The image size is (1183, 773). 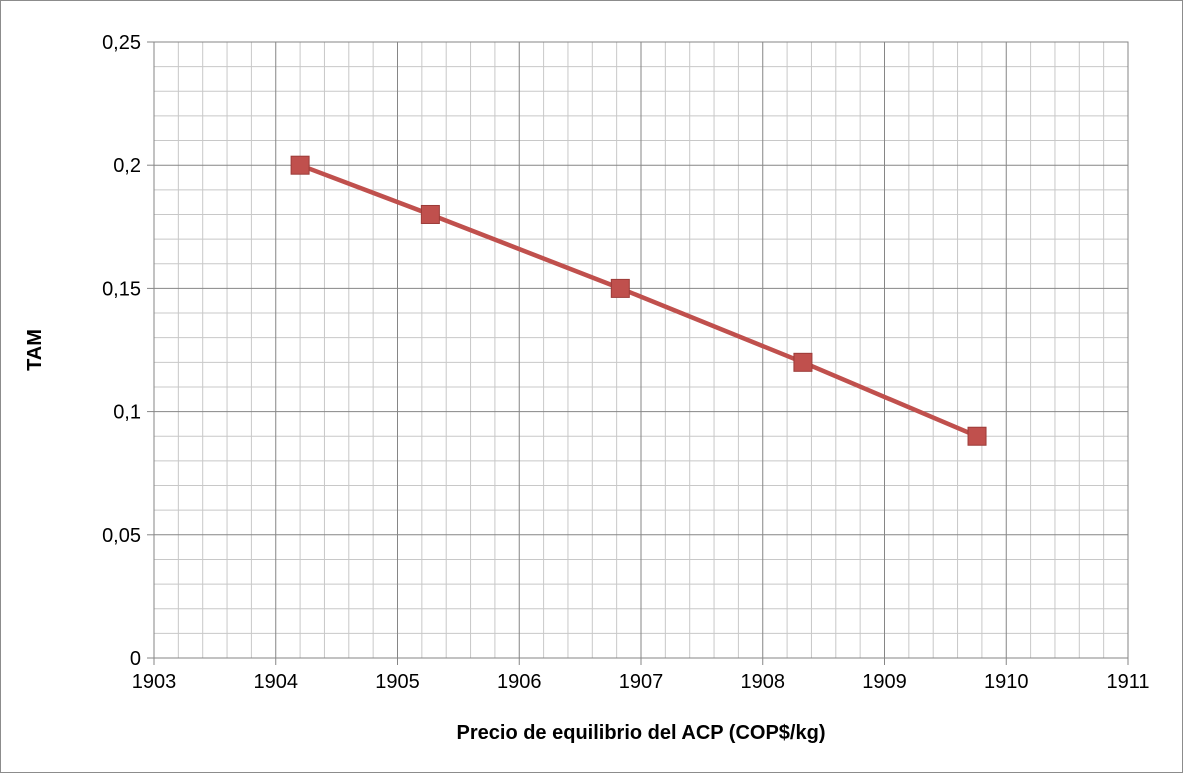 I want to click on x-tick-label: 1909, so click(x=884, y=682).